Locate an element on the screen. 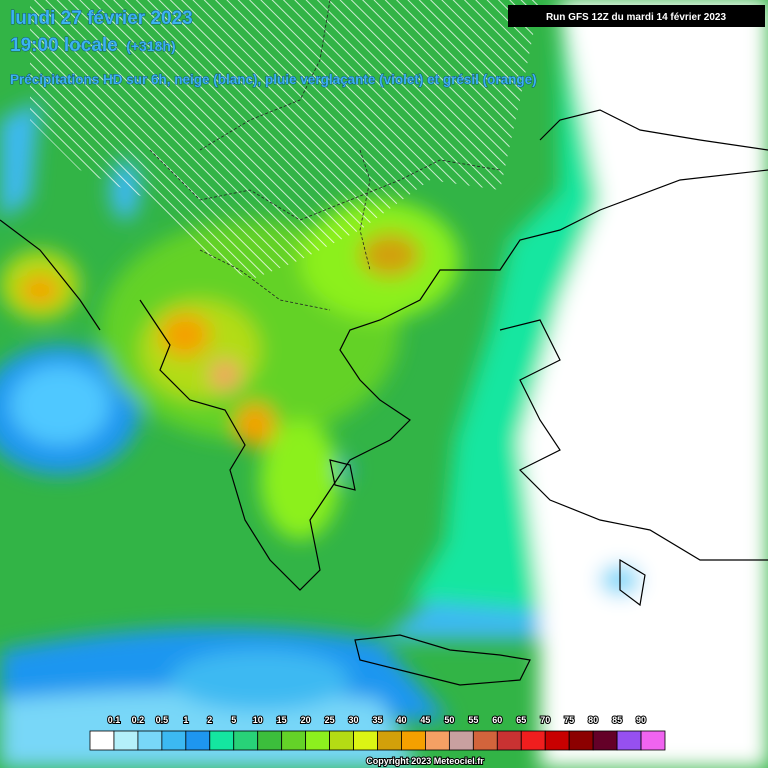  legend-label: 55 is located at coordinates (473, 720).